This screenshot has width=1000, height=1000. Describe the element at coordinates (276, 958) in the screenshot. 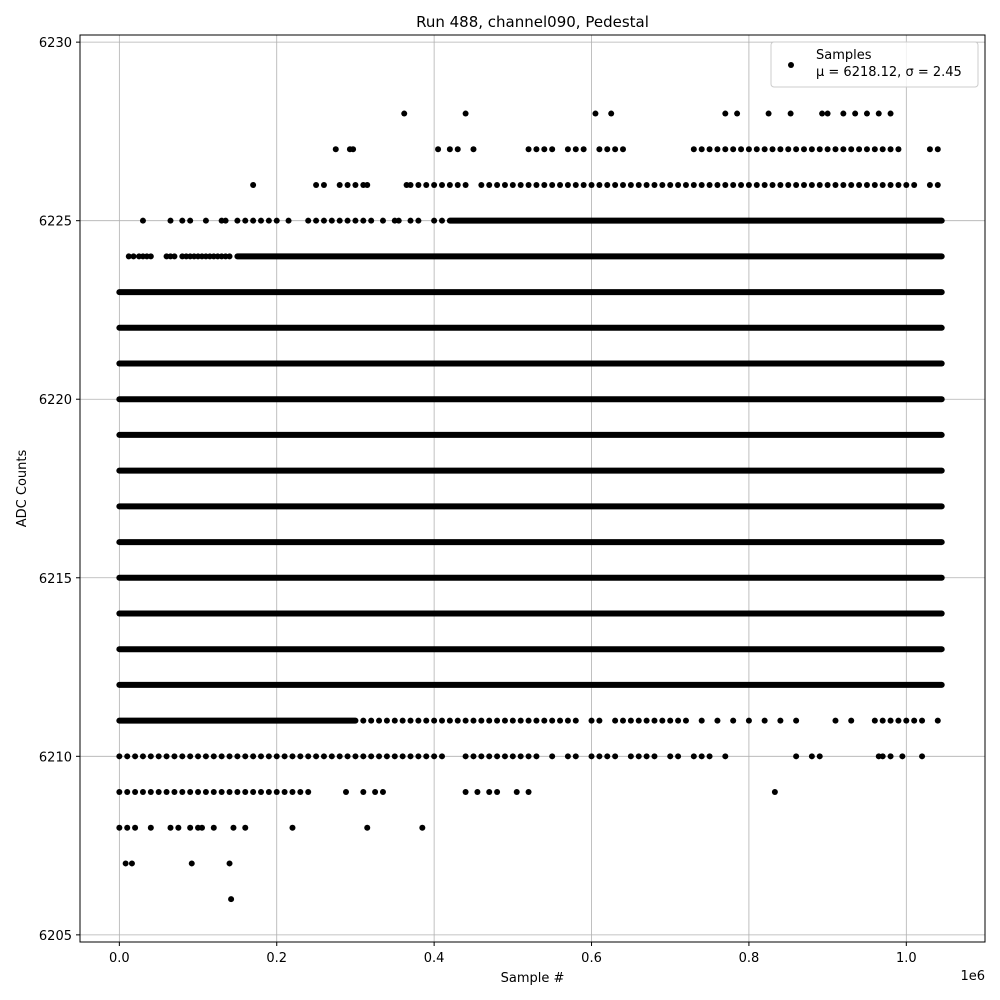

I see `x-tick-label: 0.2` at that location.